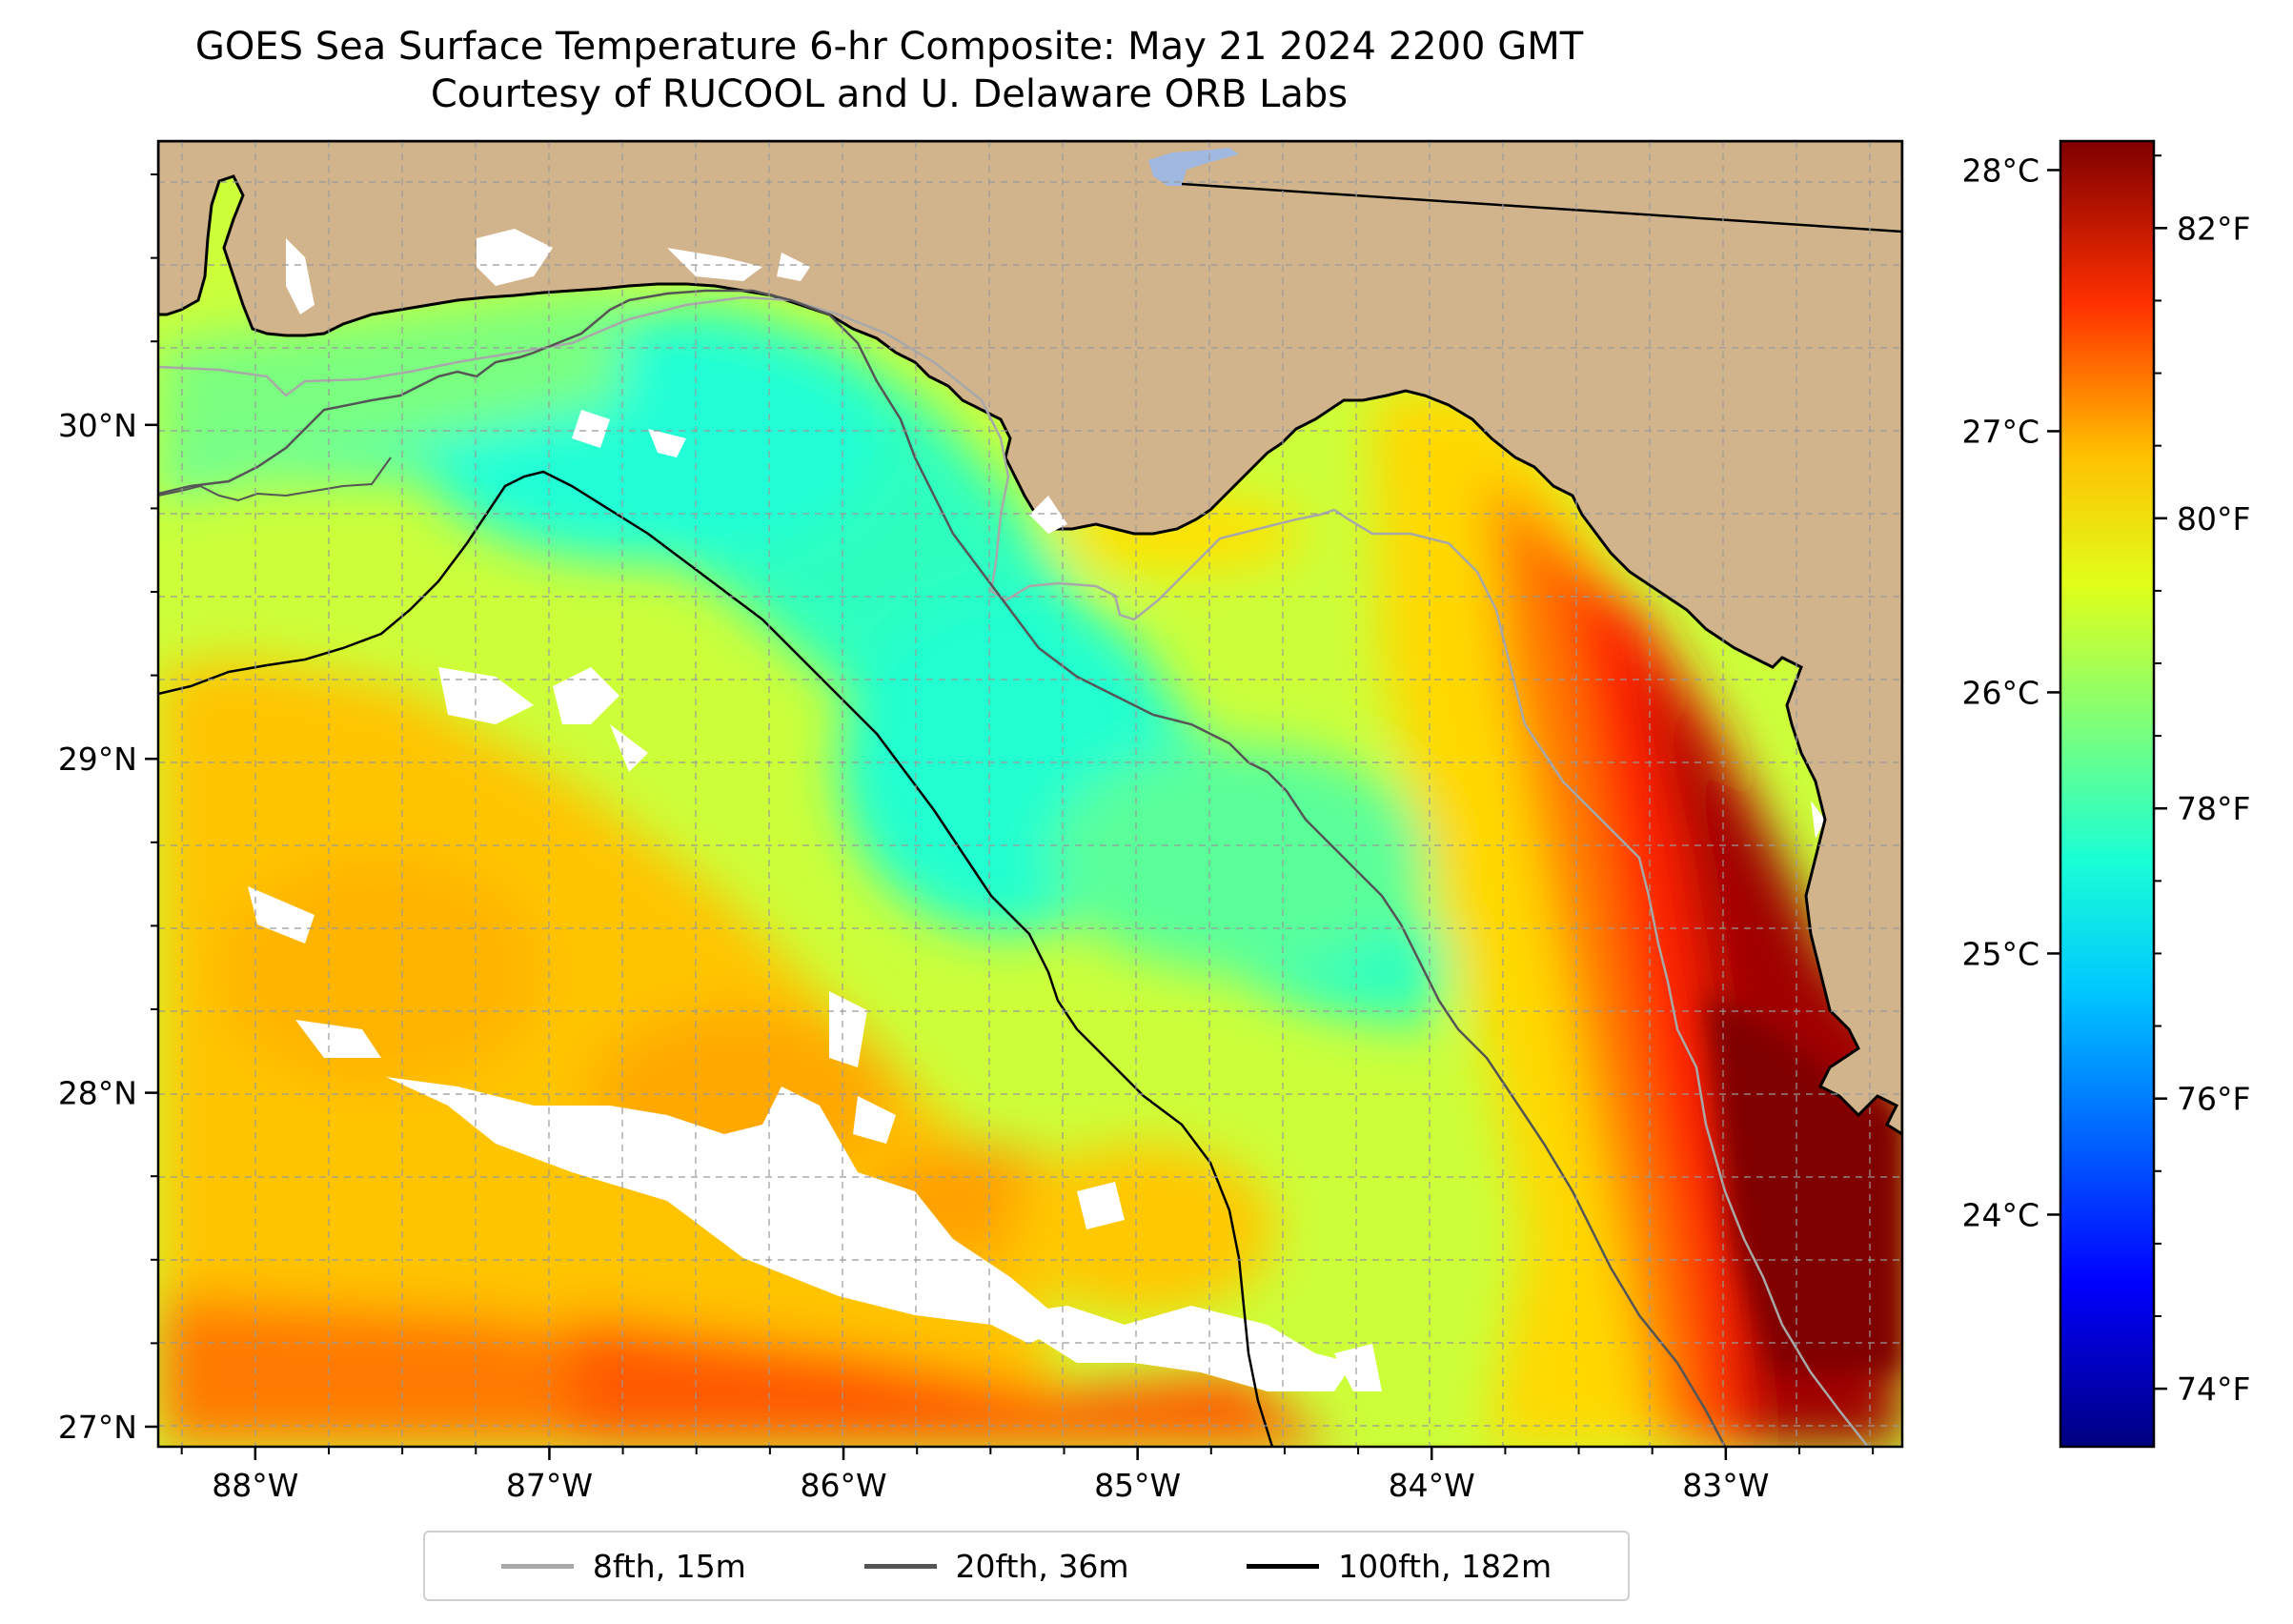 This screenshot has height=1624, width=2293. Describe the element at coordinates (1194, 167) in the screenshot. I see `lake` at that location.